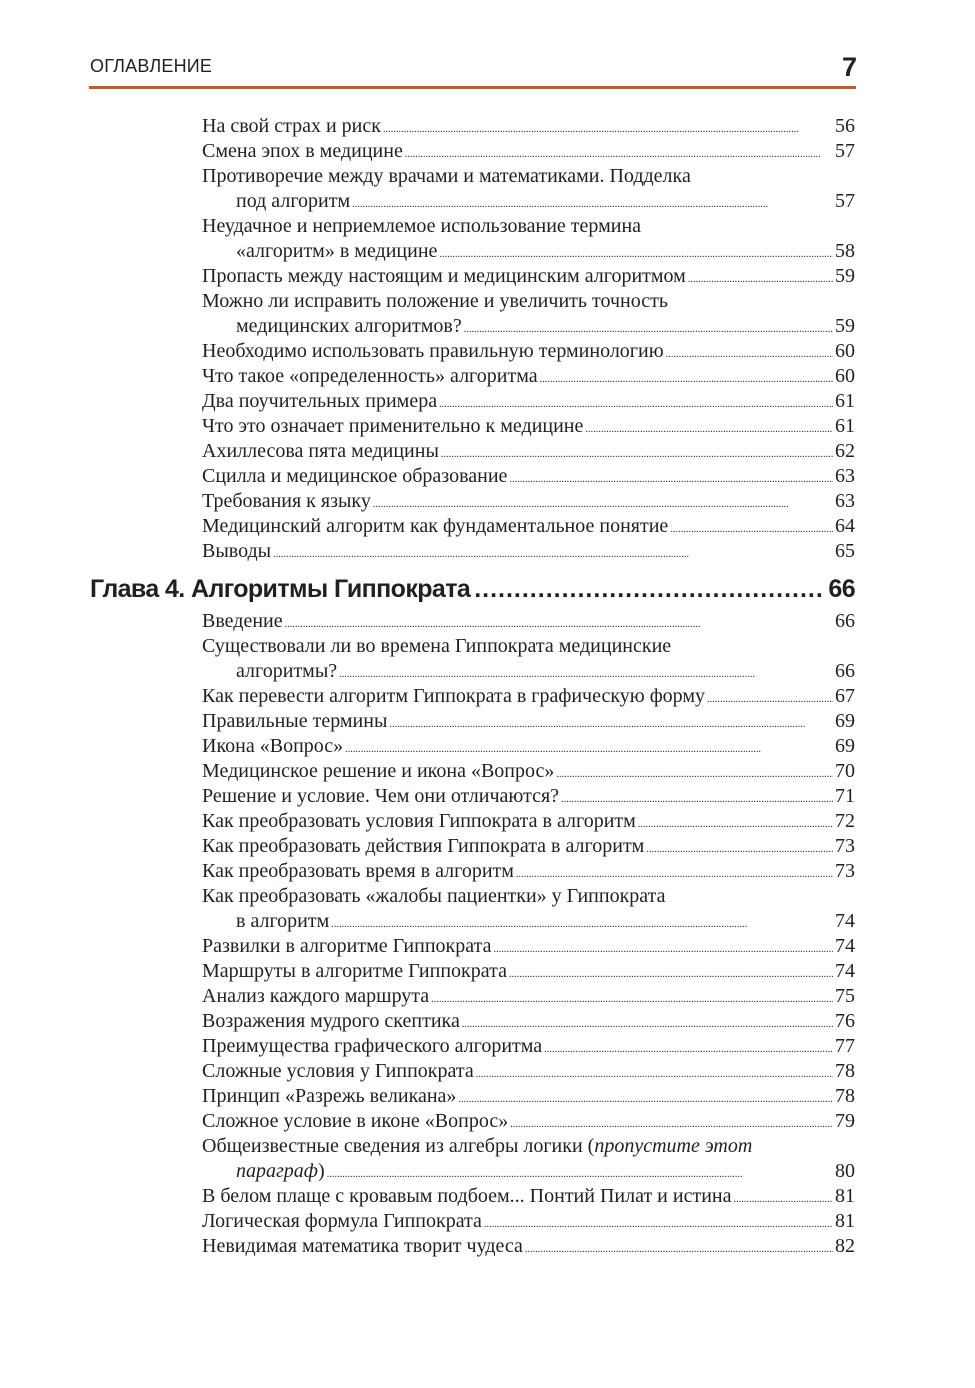  I want to click on toc-entry-line: Маршруты в алгоритме Гиппократа 74, so click(528, 971).